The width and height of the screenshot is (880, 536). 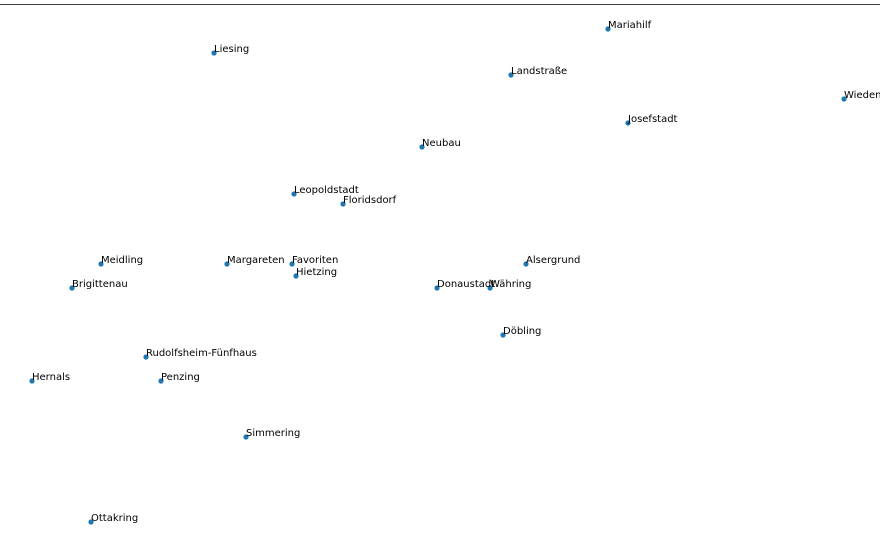 I want to click on point-label: Hietzing, so click(x=316, y=272).